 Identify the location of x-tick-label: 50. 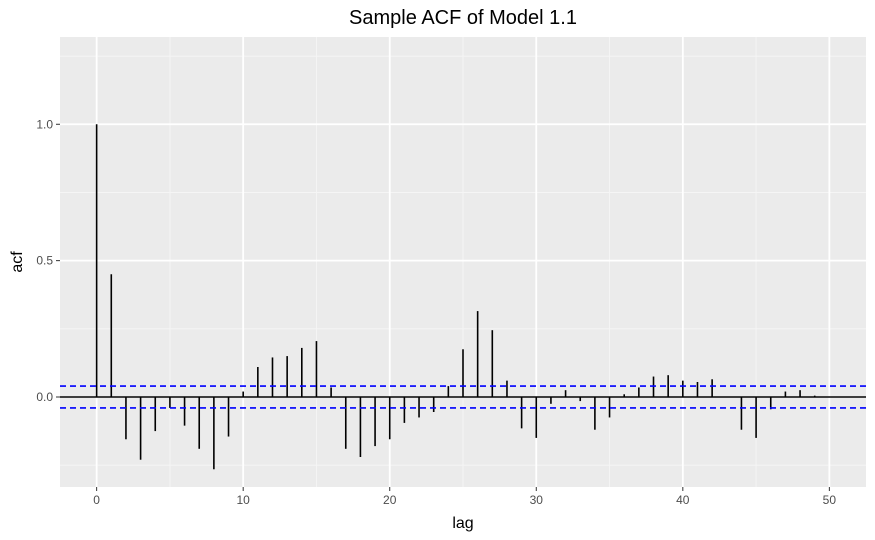
(830, 500).